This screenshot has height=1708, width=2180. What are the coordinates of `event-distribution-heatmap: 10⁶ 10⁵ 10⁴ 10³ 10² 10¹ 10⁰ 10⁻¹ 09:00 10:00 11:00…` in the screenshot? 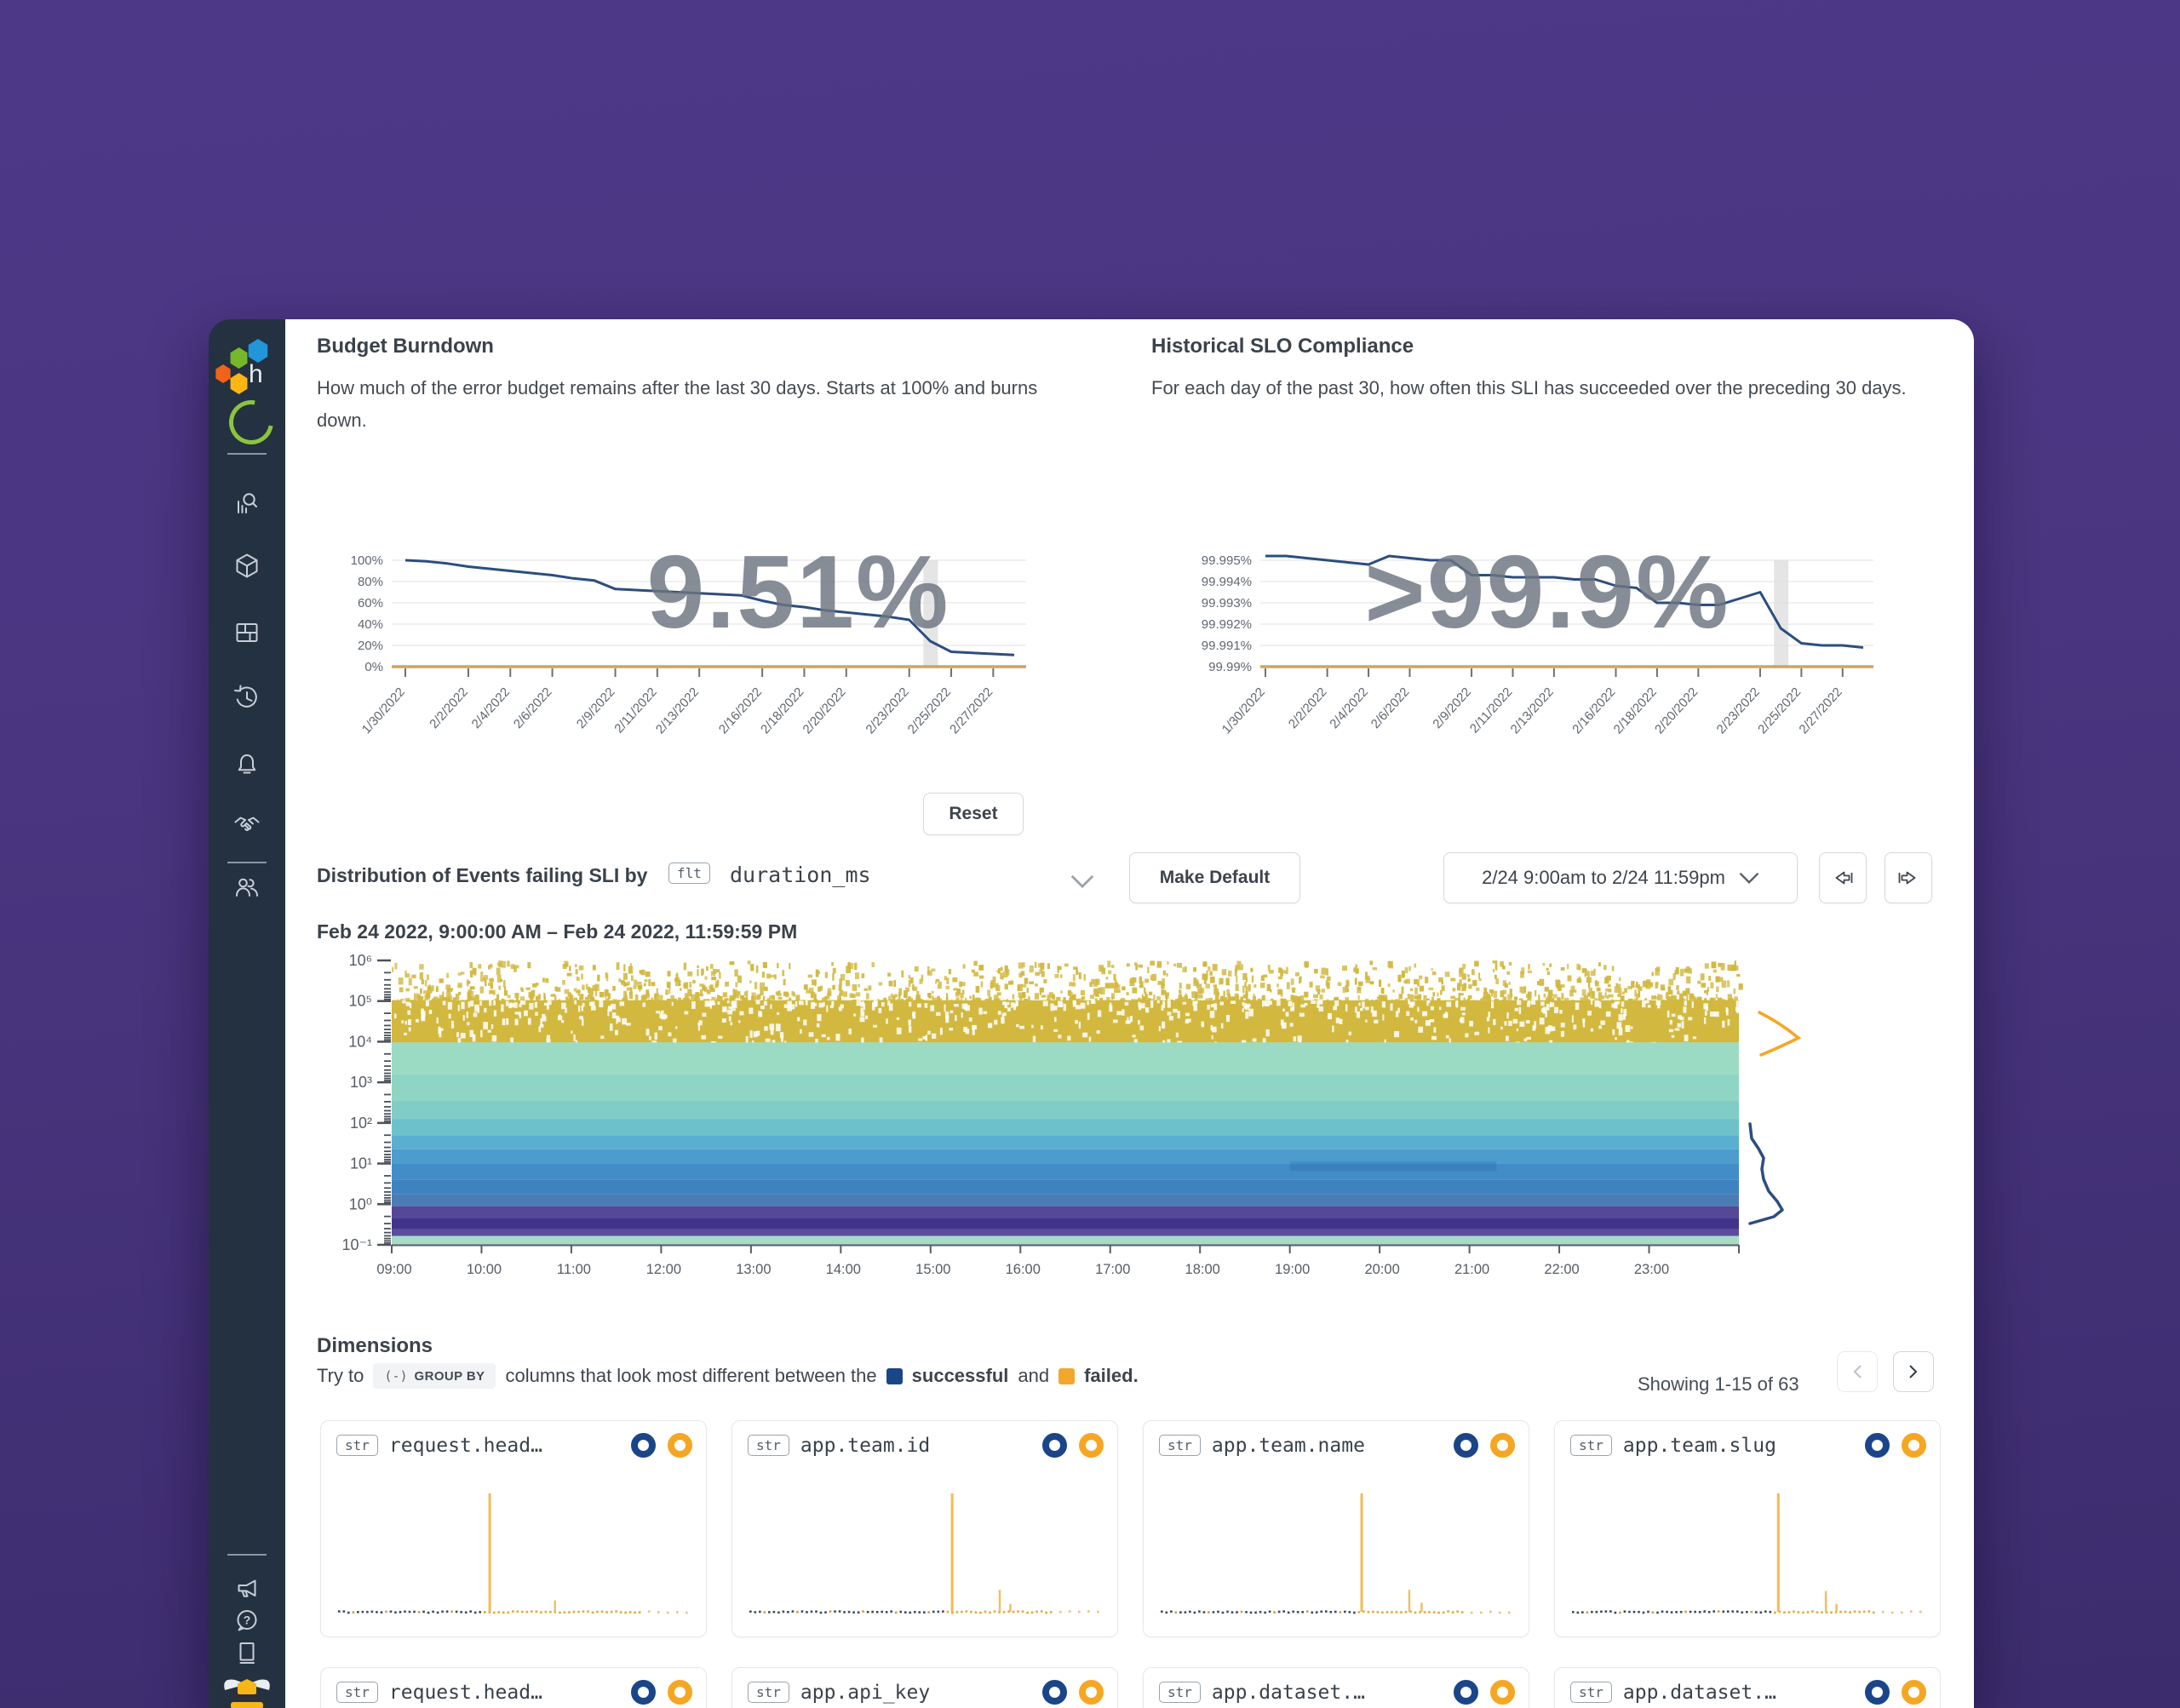 It's located at (1038, 1121).